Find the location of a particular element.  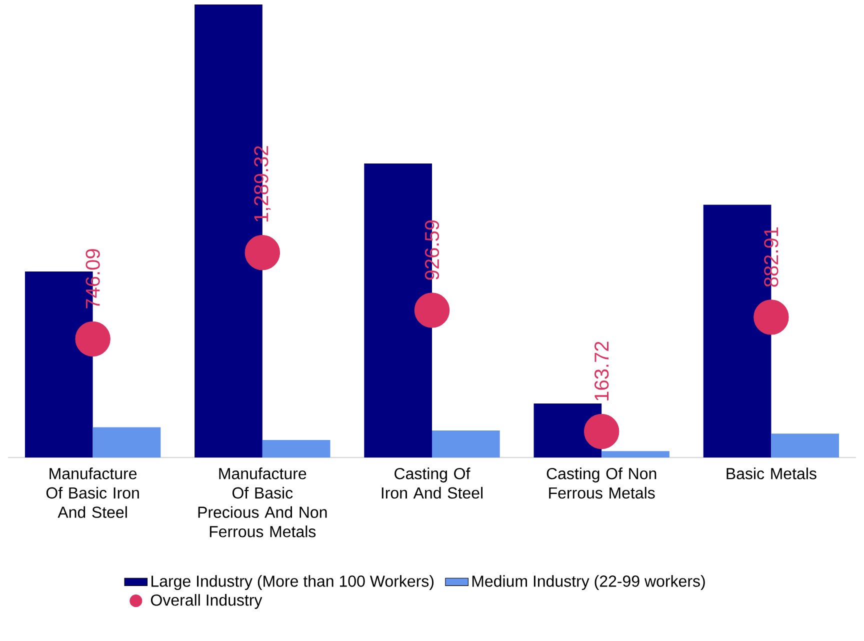

data-label: 1,289.32 is located at coordinates (262, 184).